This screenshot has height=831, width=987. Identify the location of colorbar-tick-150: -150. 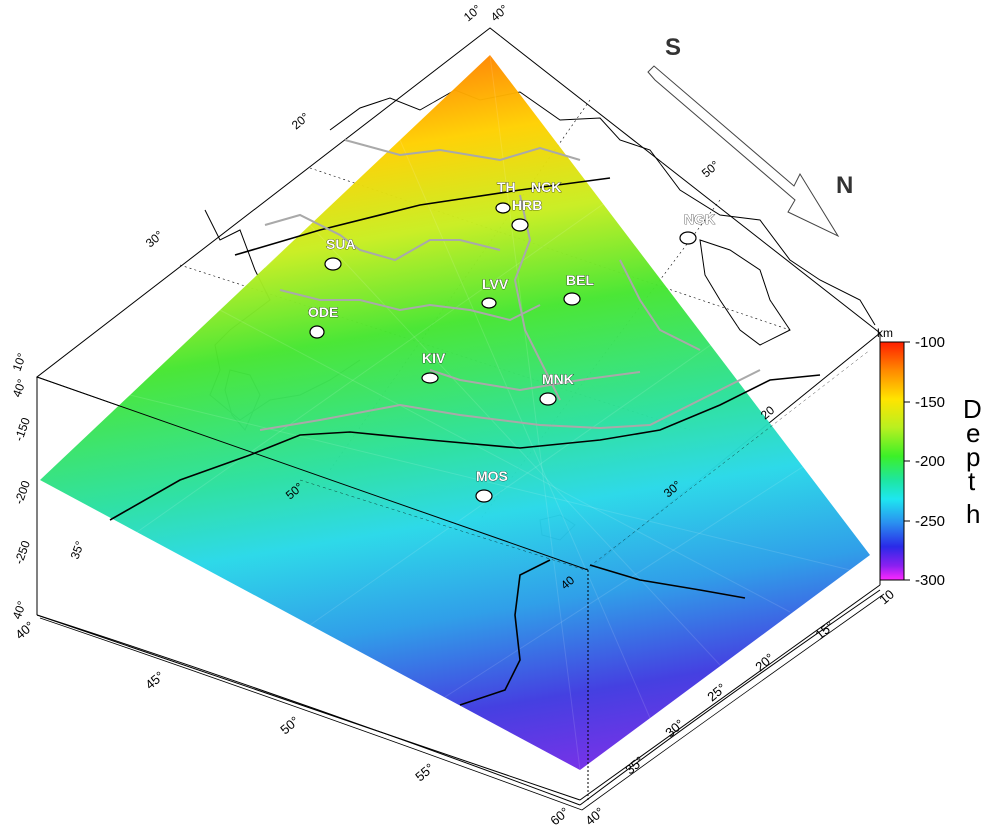
(930, 402).